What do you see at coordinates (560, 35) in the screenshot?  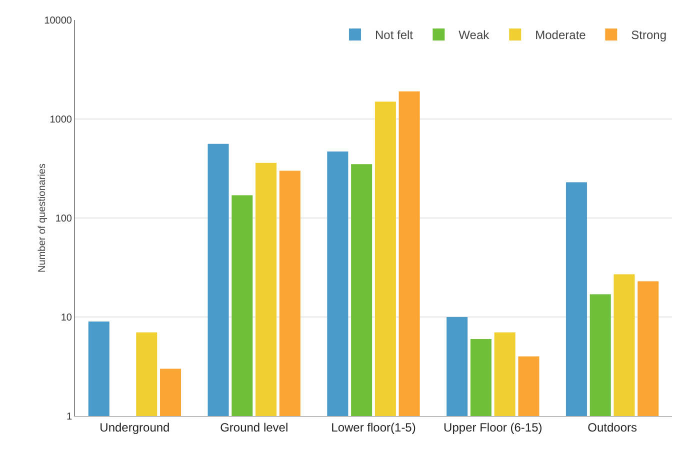 I see `legend-label: Moderate` at bounding box center [560, 35].